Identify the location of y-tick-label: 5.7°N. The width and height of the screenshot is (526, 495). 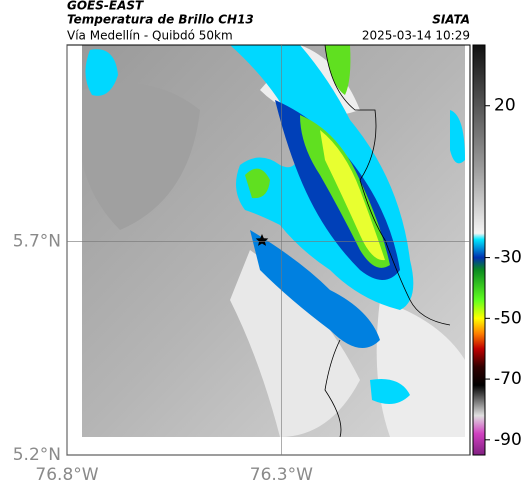
(37, 241).